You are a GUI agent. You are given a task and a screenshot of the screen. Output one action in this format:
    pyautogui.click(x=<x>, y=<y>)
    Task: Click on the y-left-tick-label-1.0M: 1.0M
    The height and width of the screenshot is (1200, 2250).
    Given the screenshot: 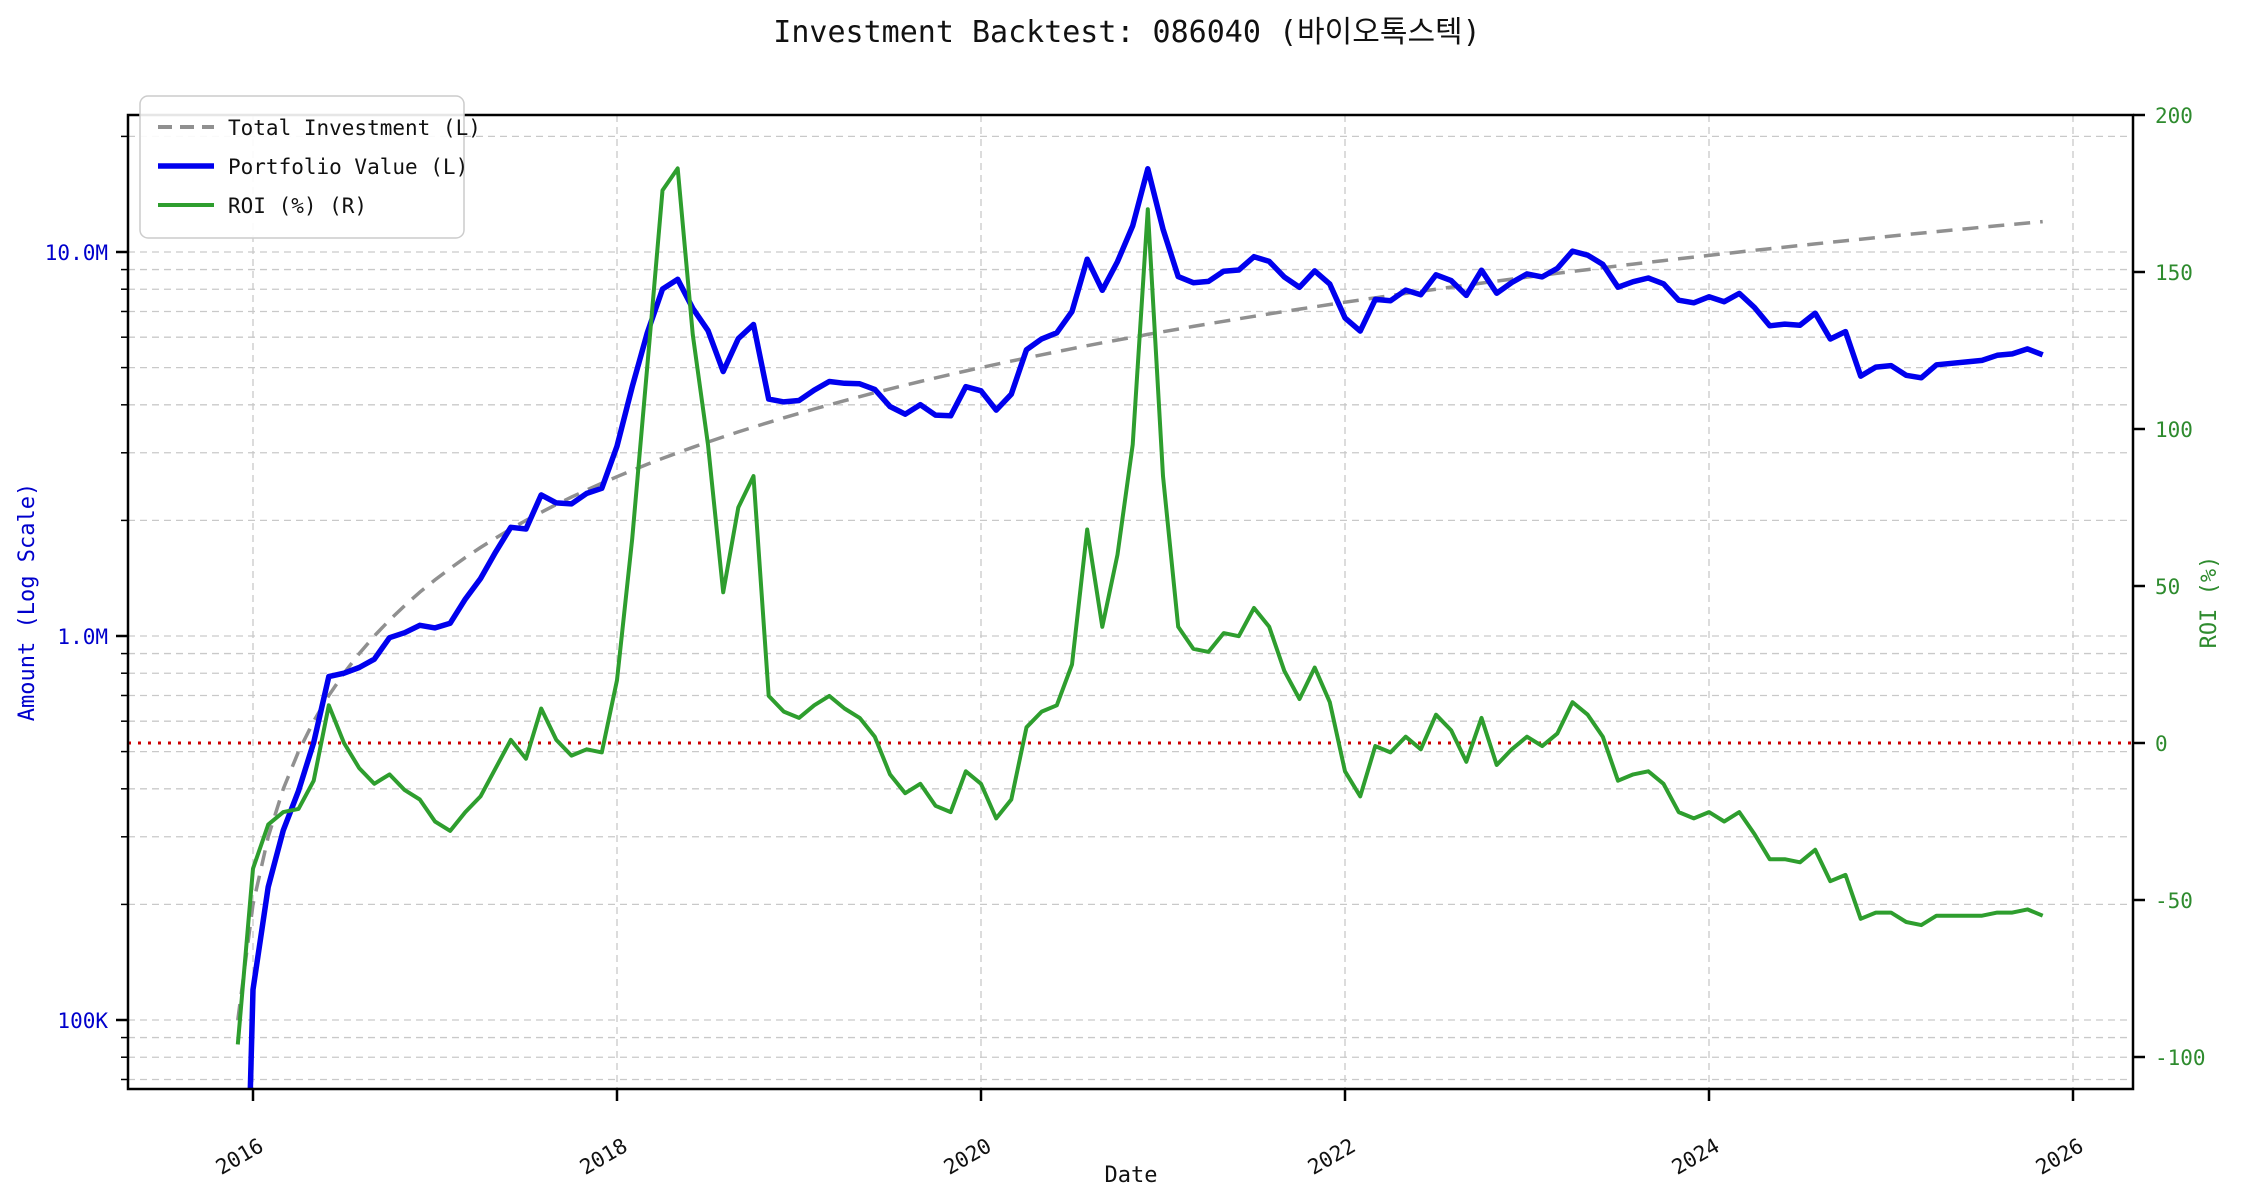 What is the action you would take?
    pyautogui.click(x=82, y=637)
    